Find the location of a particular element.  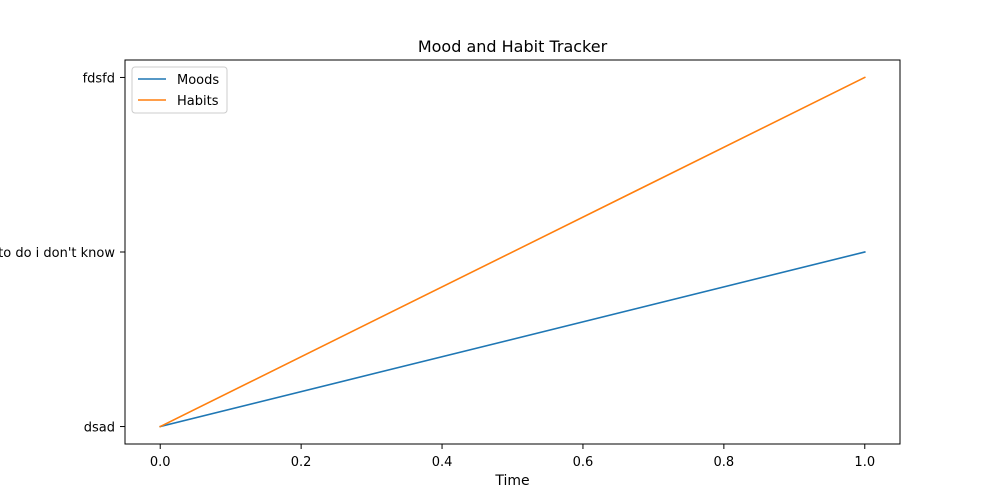

legend: Moods Habits is located at coordinates (179, 90).